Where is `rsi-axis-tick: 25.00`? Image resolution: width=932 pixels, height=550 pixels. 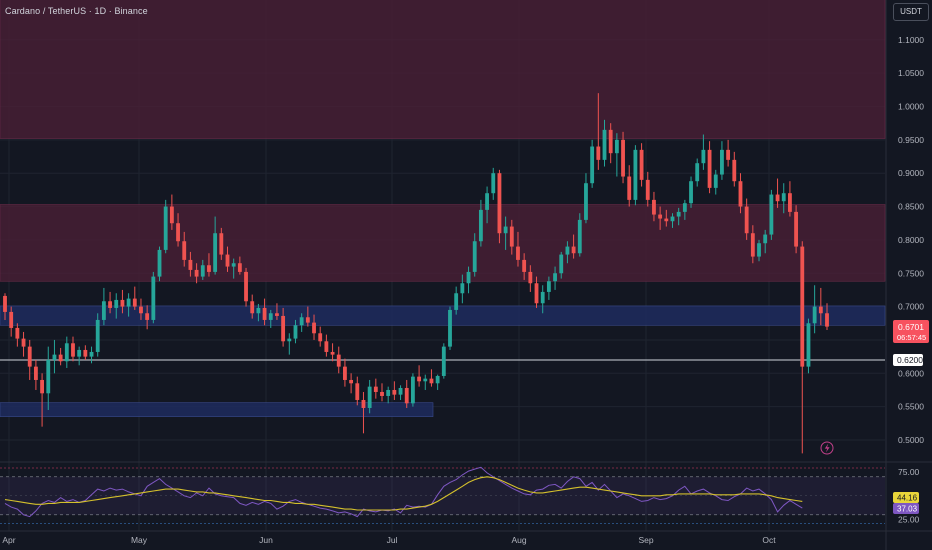 rsi-axis-tick: 25.00 is located at coordinates (909, 520).